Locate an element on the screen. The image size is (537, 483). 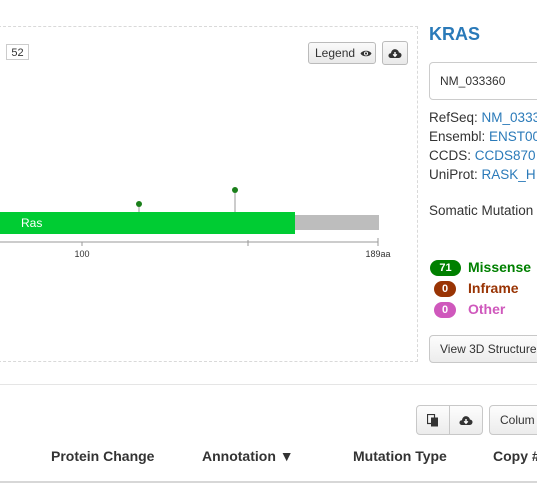
column-header-copy-number: Copy # is located at coordinates (515, 456).